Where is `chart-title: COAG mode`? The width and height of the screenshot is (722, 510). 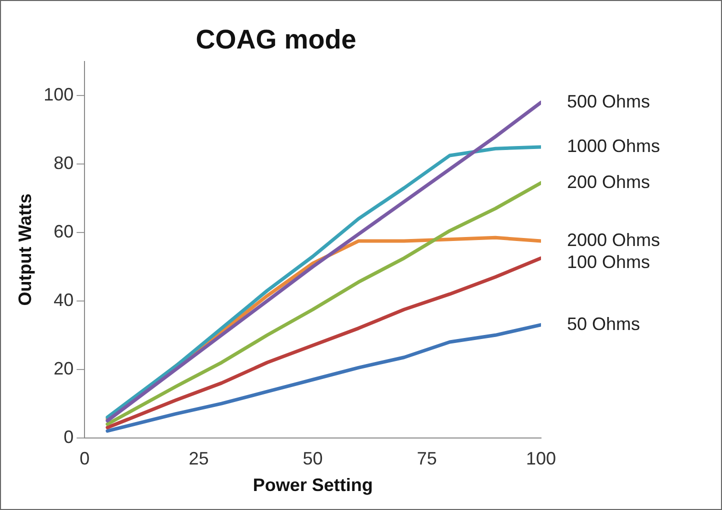 chart-title: COAG mode is located at coordinates (276, 39).